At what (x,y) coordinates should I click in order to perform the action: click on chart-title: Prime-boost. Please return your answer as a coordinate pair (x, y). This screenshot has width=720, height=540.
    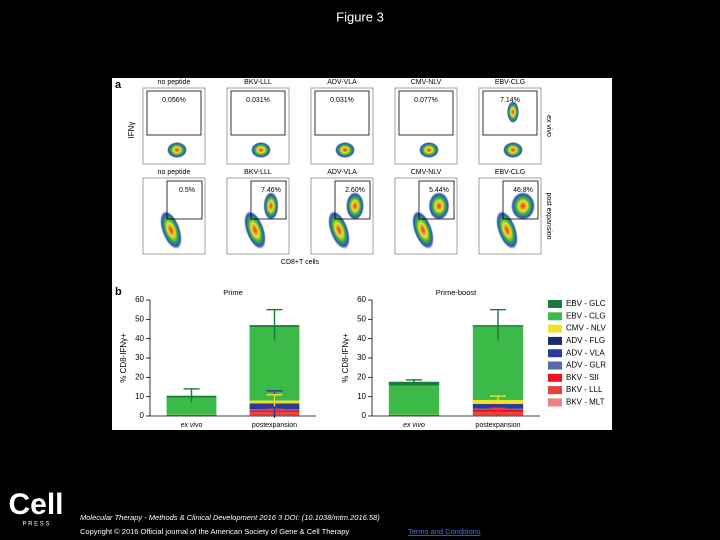
    Looking at the image, I should click on (456, 292).